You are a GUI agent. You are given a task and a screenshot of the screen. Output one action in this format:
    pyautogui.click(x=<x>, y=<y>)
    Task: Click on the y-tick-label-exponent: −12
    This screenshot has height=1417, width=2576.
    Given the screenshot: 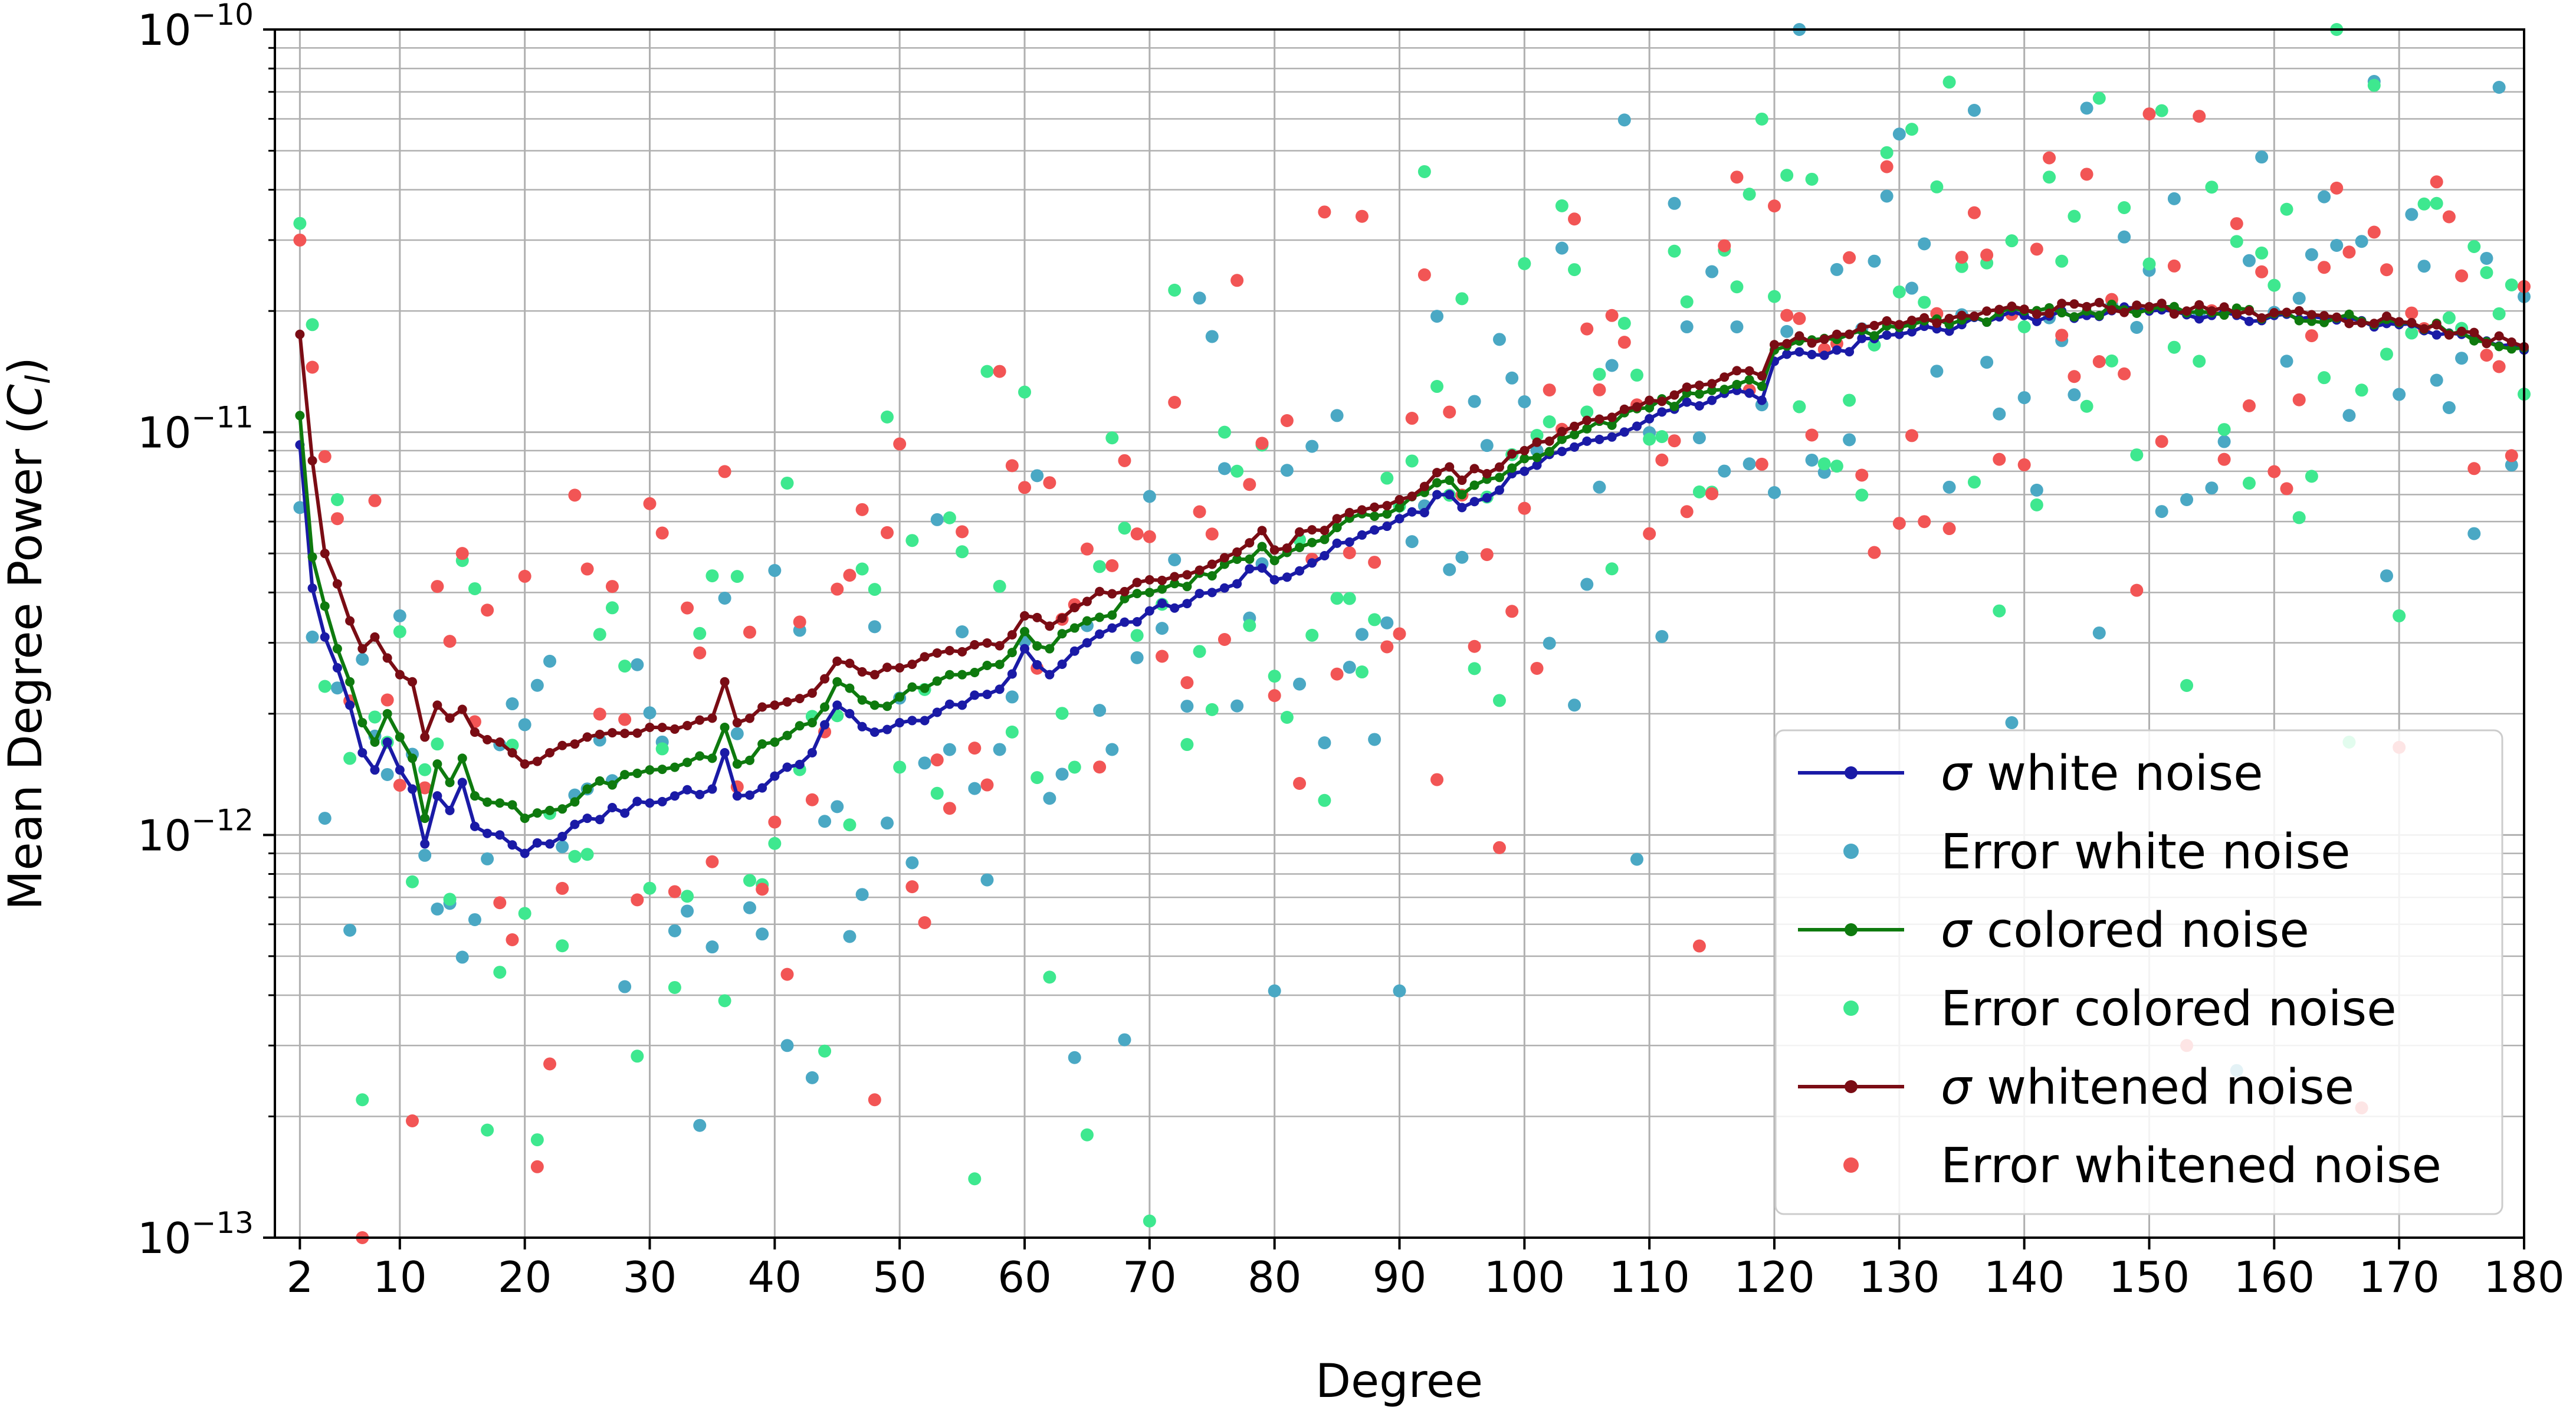 What is the action you would take?
    pyautogui.click(x=222, y=820)
    